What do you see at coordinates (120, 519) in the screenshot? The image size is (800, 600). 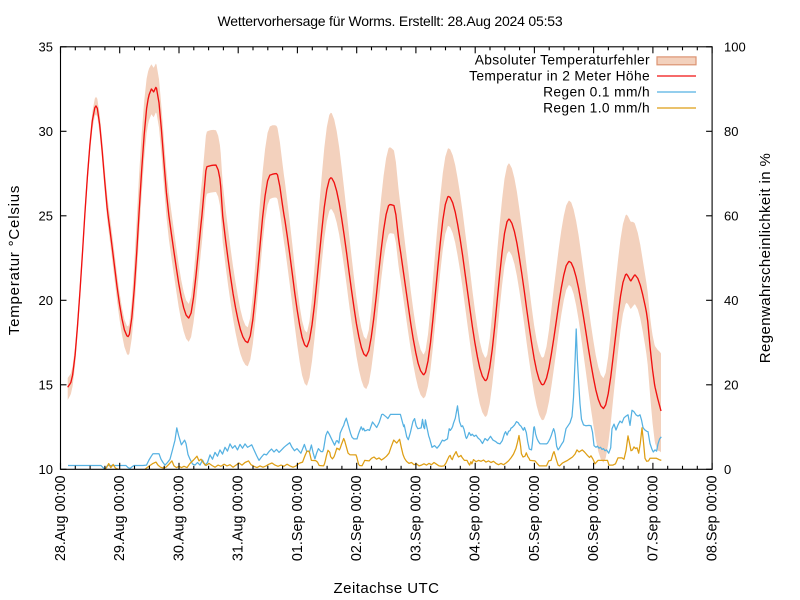 I see `svg-text: 29.Aug 00:00` at bounding box center [120, 519].